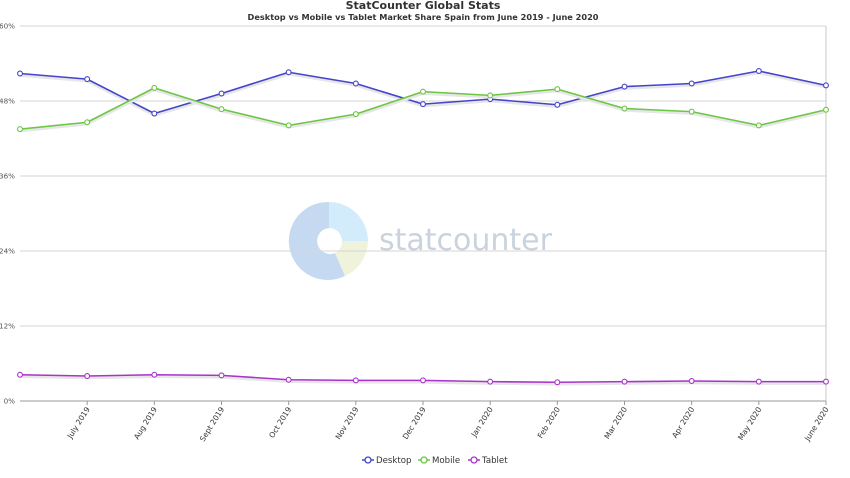 The image size is (850, 478). I want to click on x-tick-label: Apr 2020, so click(683, 422).